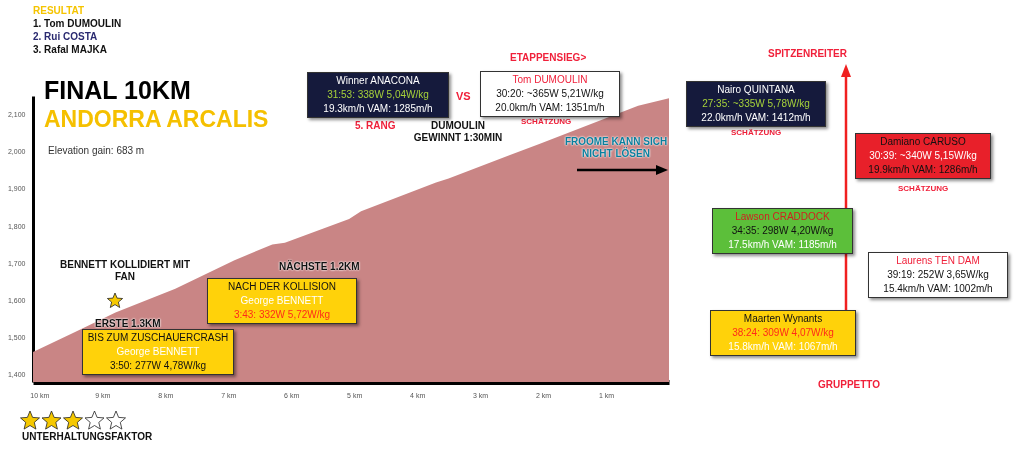 The image size is (1024, 462). Describe the element at coordinates (463, 96) in the screenshot. I see `annotation: VS` at that location.